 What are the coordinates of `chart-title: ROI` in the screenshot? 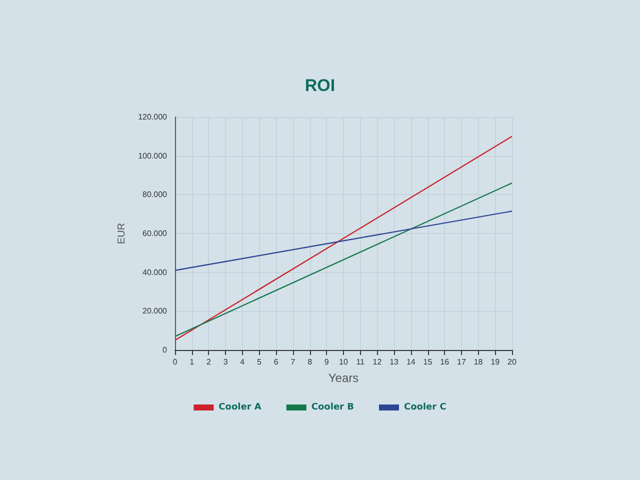 It's located at (320, 85).